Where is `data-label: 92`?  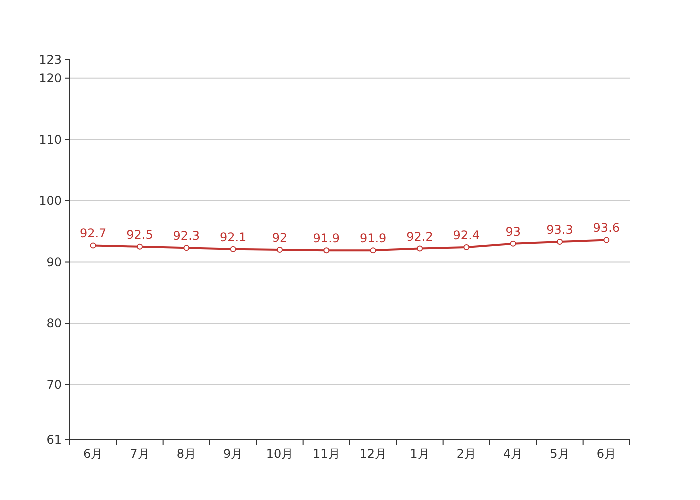
data-label: 92 is located at coordinates (280, 238).